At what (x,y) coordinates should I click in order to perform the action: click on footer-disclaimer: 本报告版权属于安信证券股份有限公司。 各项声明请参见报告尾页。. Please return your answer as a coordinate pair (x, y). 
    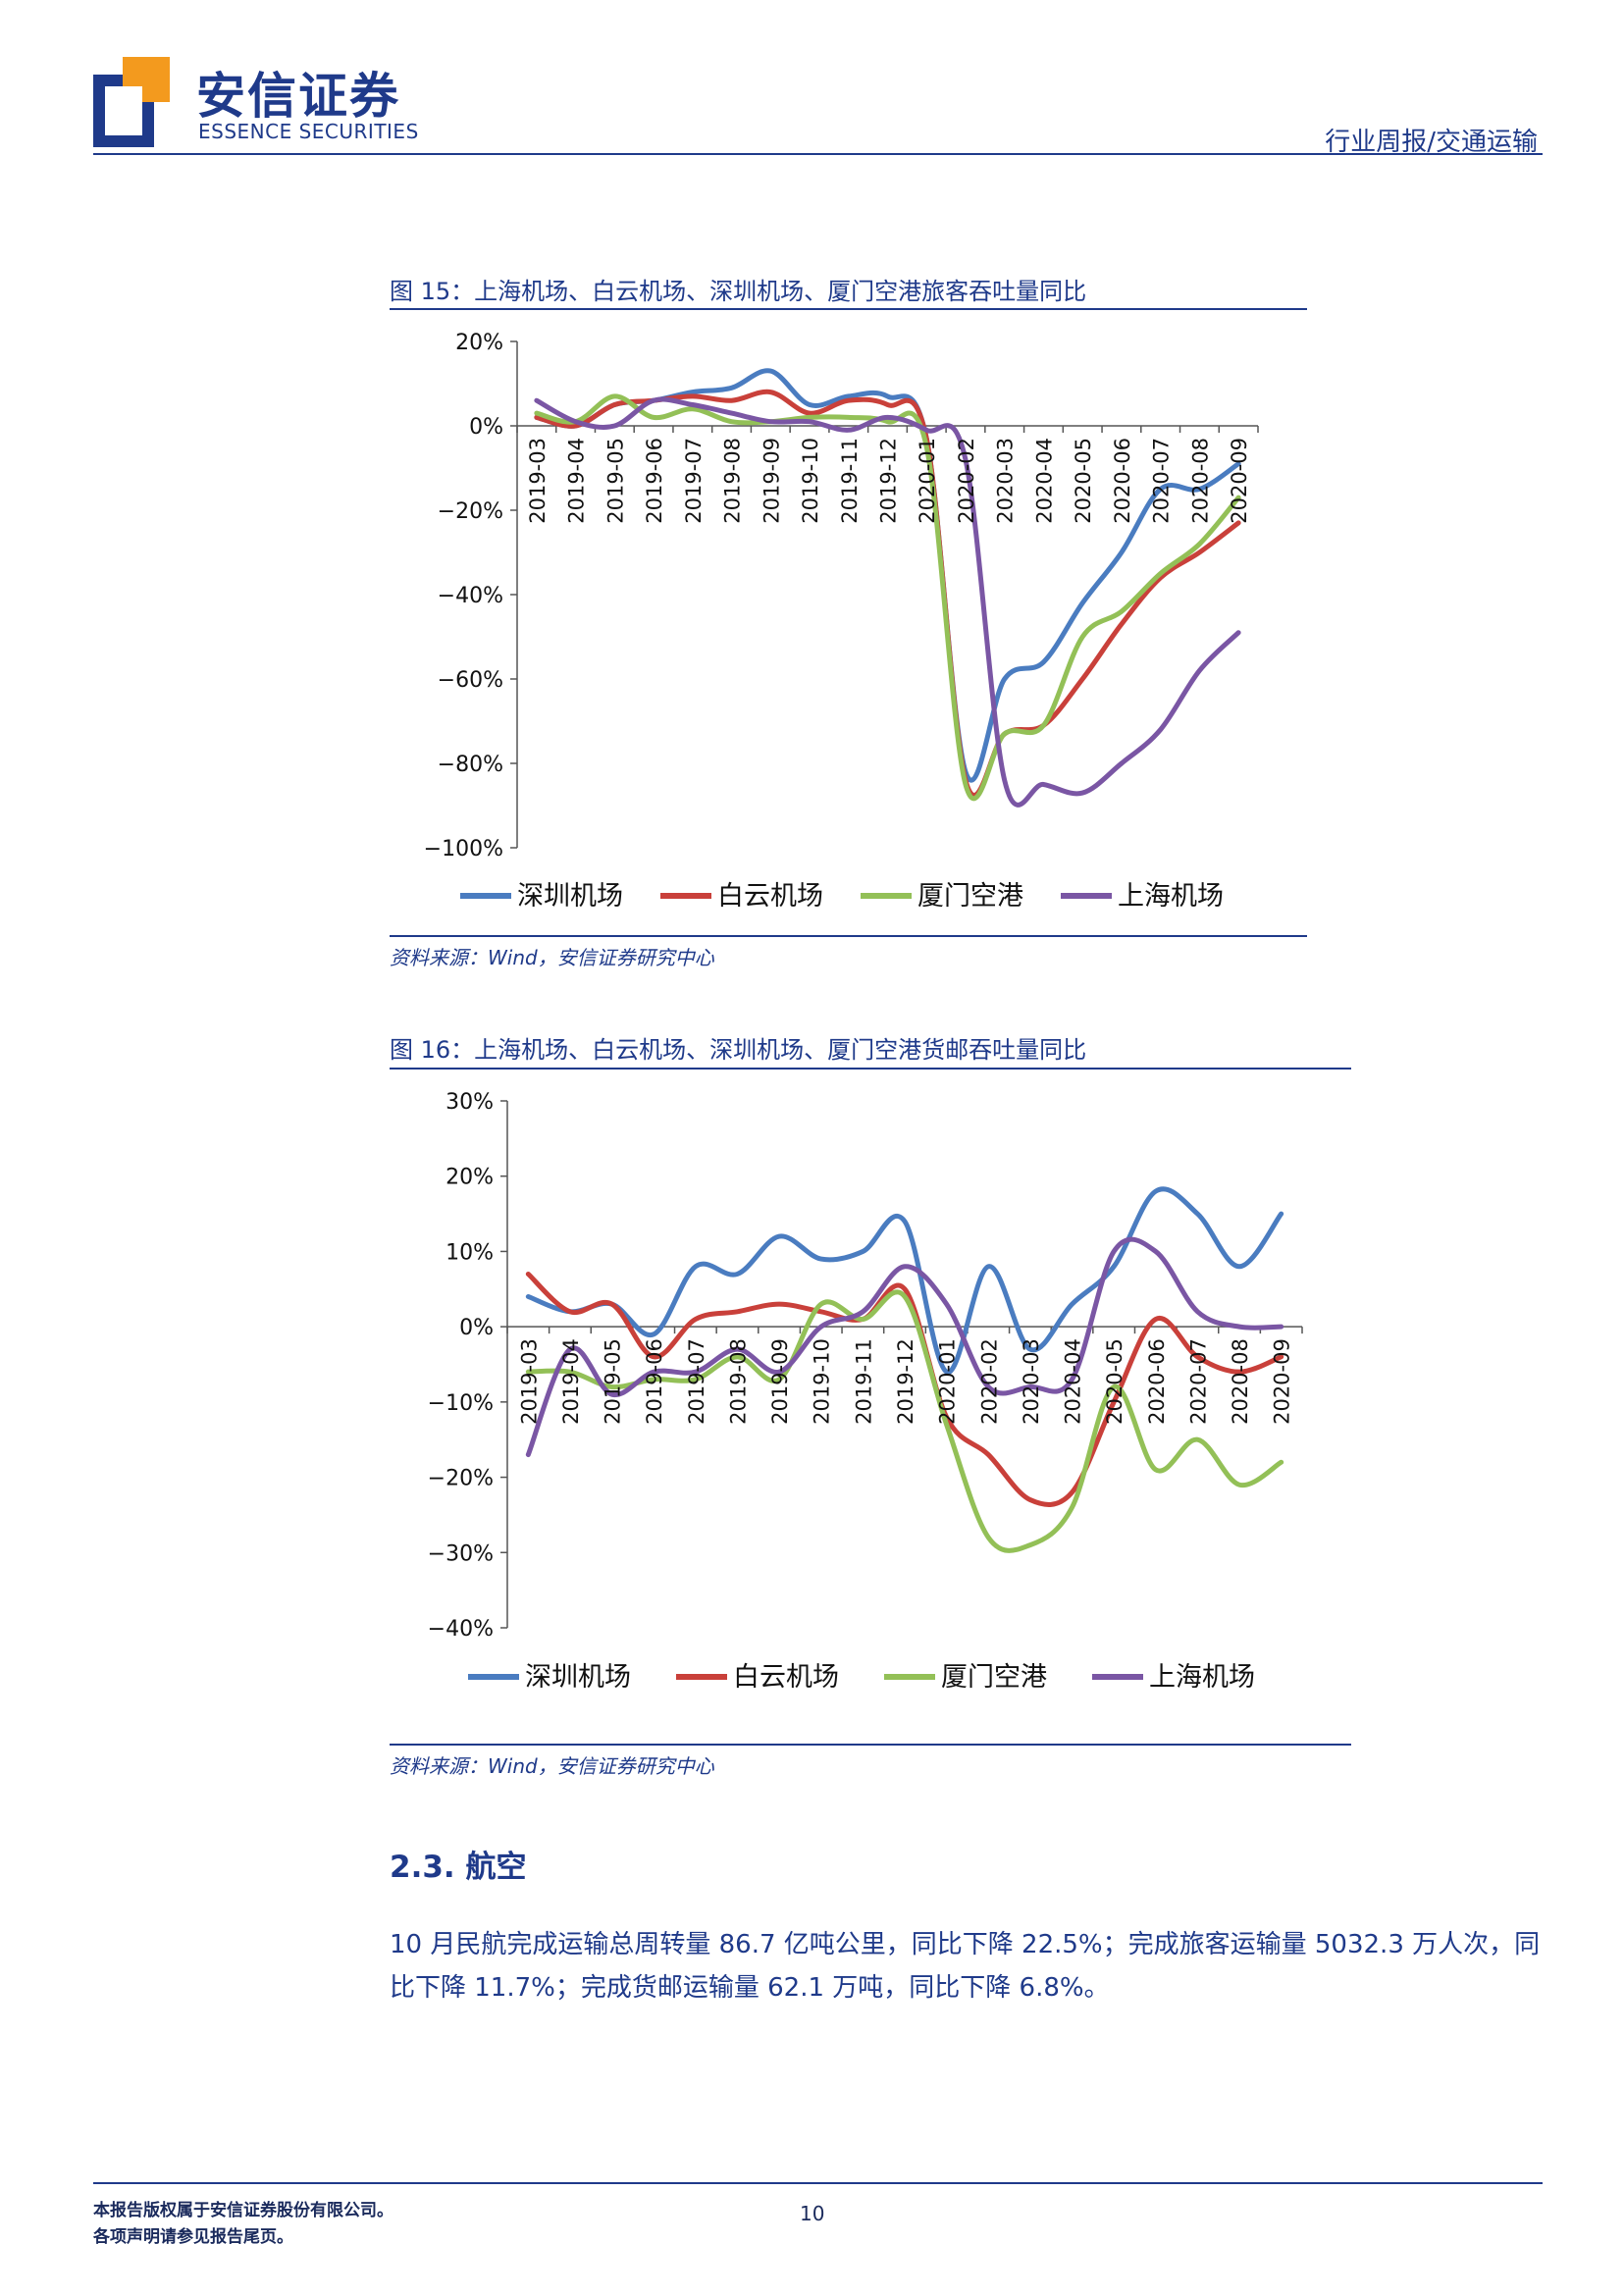
    Looking at the image, I should click on (243, 2224).